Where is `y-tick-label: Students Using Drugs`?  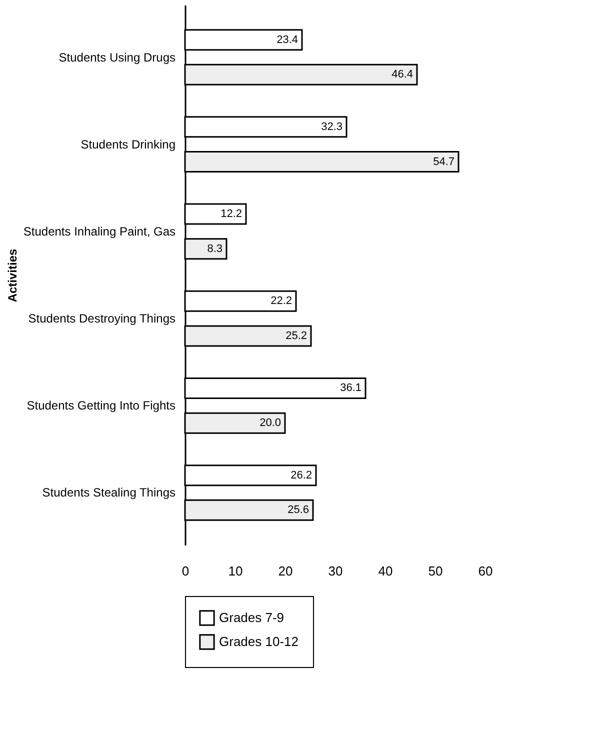 y-tick-label: Students Using Drugs is located at coordinates (117, 57).